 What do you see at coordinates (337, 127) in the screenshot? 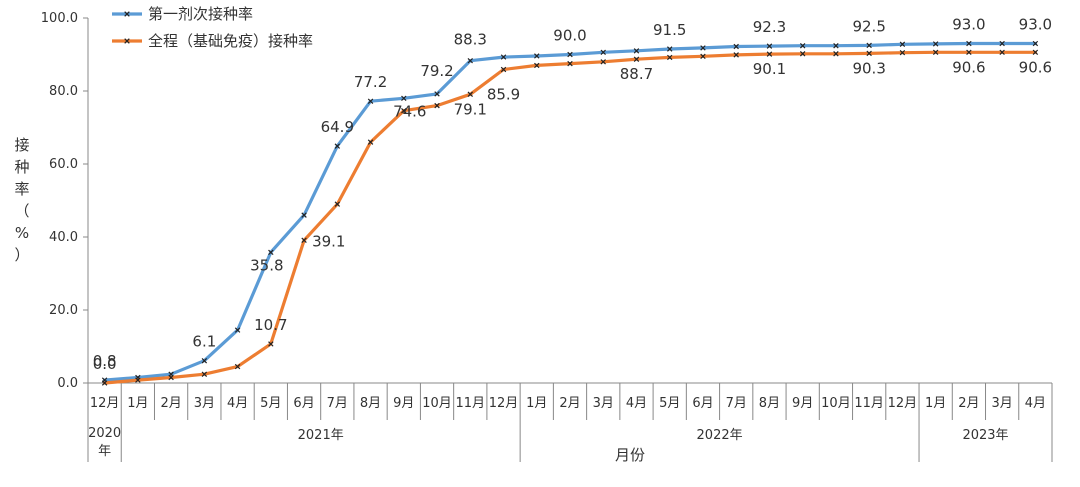
I see `data-label: 64.9` at bounding box center [337, 127].